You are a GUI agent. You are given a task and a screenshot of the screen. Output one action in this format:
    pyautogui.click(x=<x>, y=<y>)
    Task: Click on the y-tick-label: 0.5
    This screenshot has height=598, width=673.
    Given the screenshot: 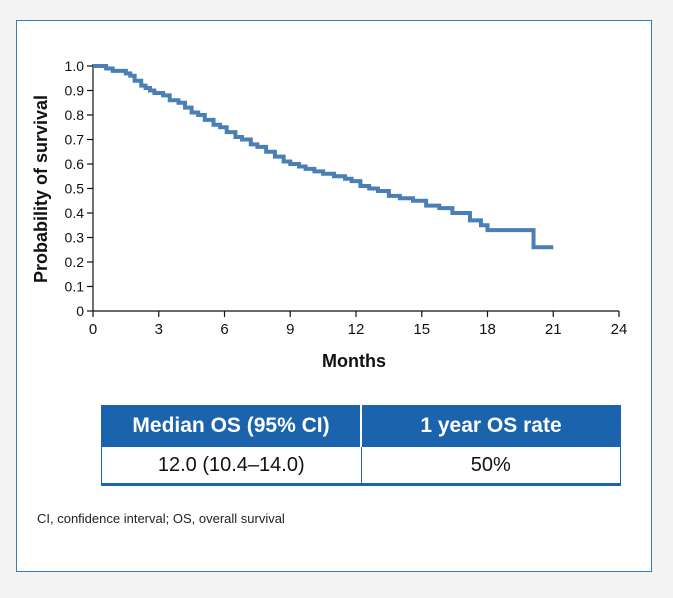 What is the action you would take?
    pyautogui.click(x=75, y=189)
    